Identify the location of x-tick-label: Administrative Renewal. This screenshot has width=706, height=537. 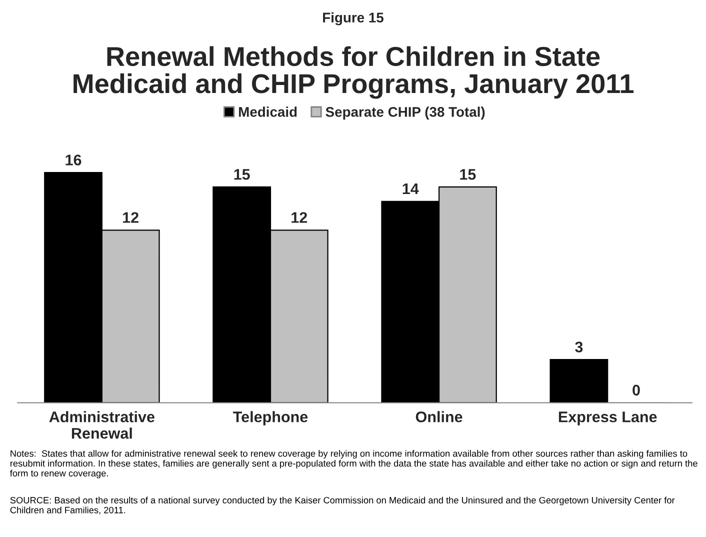
(101, 425).